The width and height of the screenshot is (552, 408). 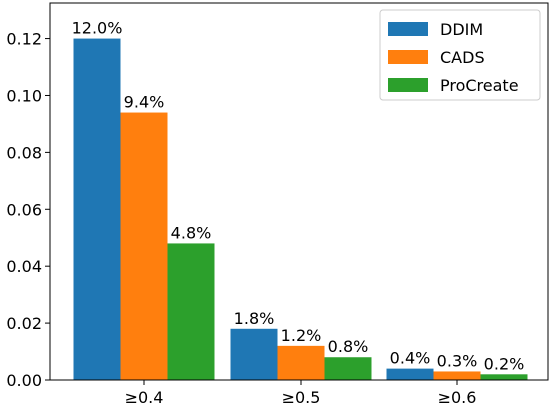 I want to click on data-label-cads-2: 0.3%, so click(x=457, y=360).